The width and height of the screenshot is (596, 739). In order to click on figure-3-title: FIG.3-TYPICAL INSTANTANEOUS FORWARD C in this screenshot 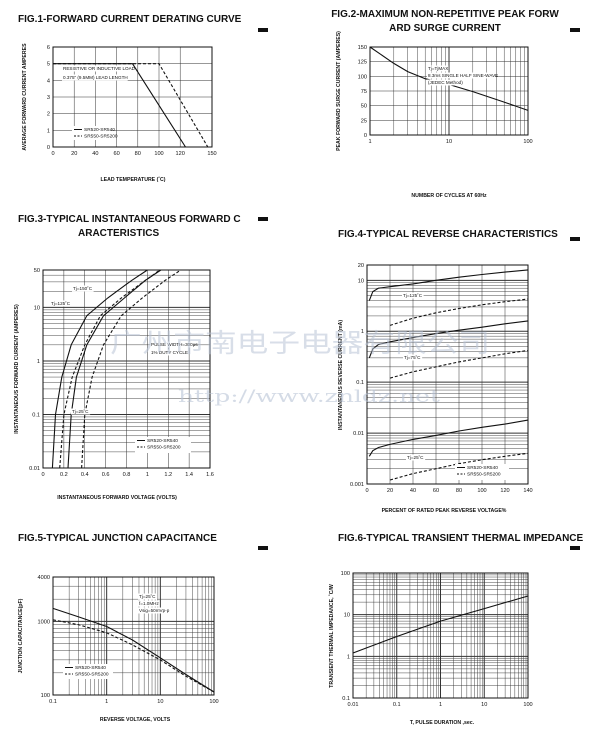, I will do `click(129, 219)`.